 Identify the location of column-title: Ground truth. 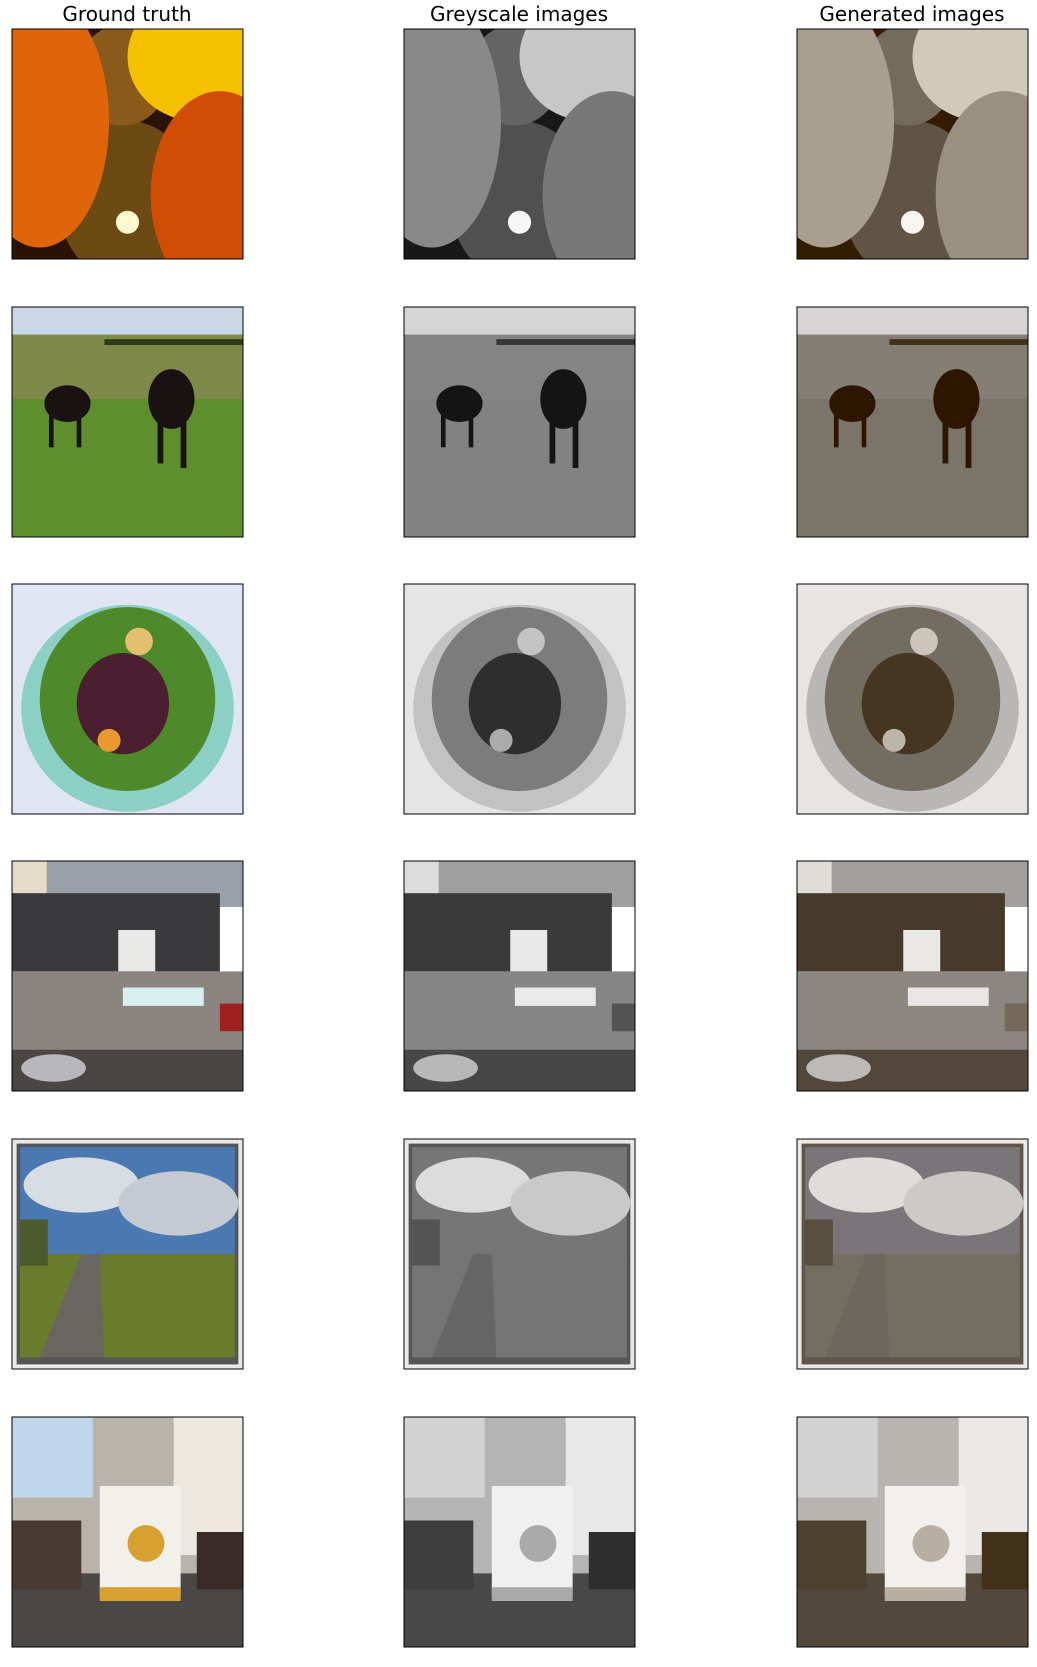
(126, 14).